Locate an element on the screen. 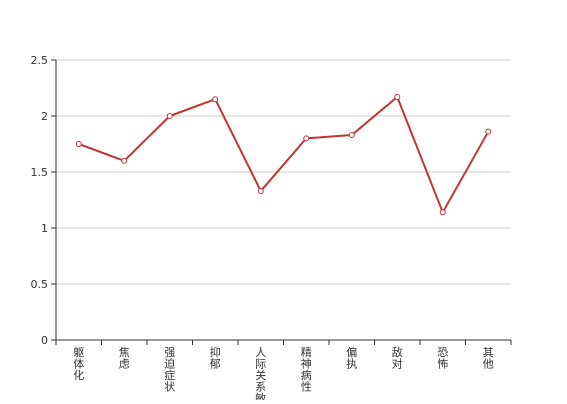 The image size is (567, 404). x-tick-label: 抑郁 is located at coordinates (215, 358).